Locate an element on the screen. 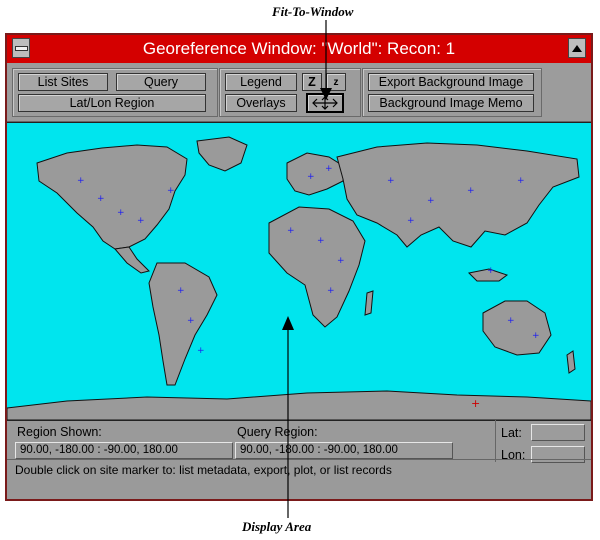 Image resolution: width=600 pixels, height=540 pixels. indonesia-landmass is located at coordinates (488, 275).